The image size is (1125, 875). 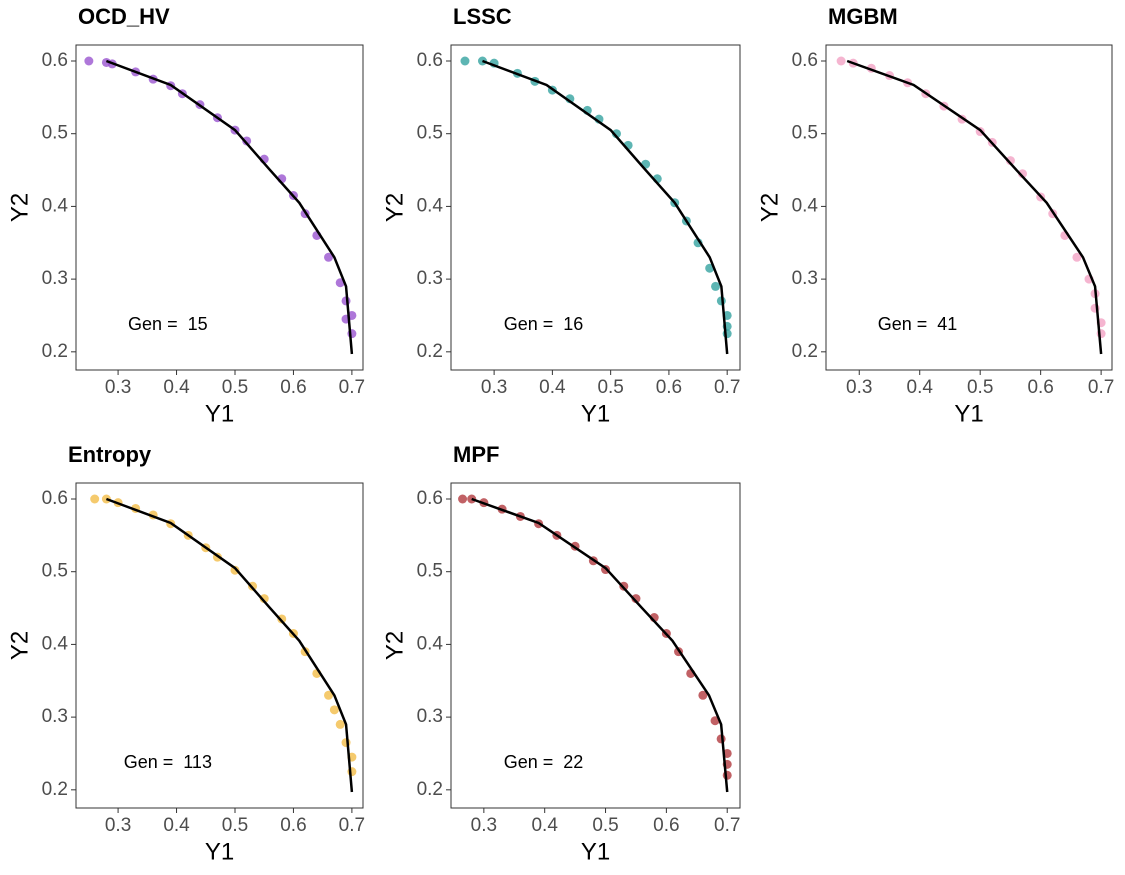 I want to click on panel-title: OCD_HV, so click(x=124, y=16).